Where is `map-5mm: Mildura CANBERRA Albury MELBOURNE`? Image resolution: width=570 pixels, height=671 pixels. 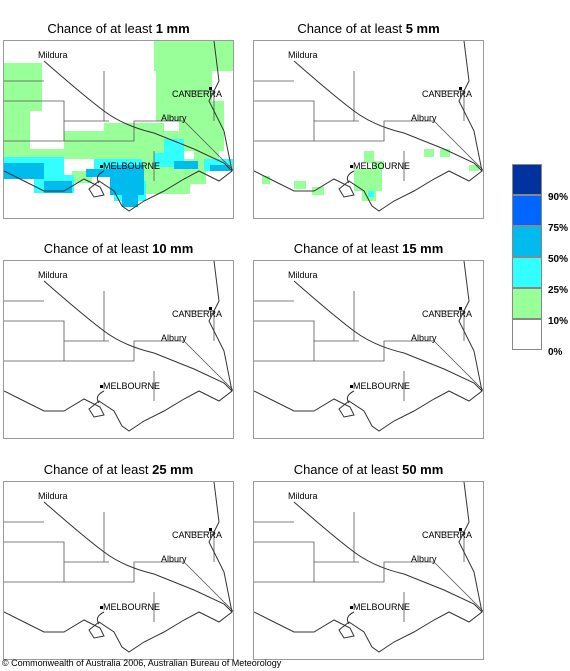
map-5mm: Mildura CANBERRA Albury MELBOURNE is located at coordinates (368, 129).